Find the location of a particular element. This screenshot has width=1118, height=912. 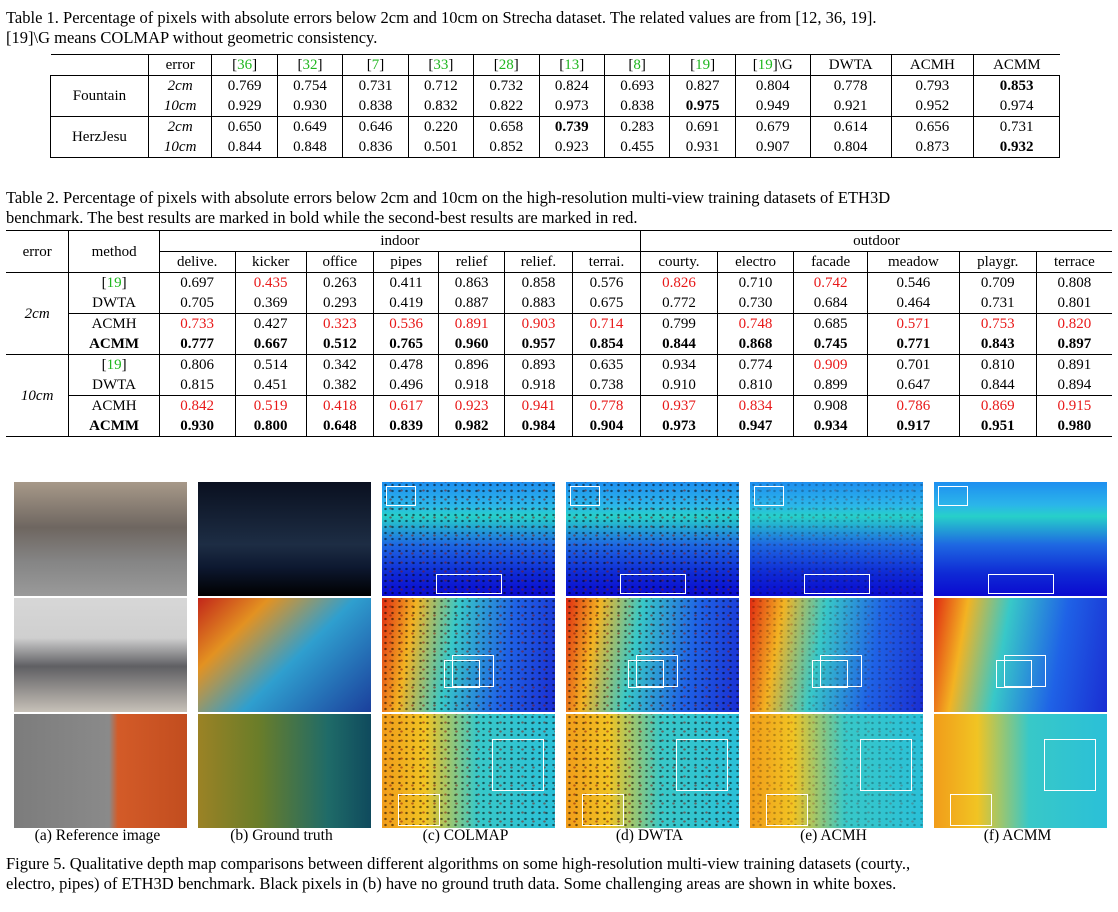

table1-header: [28] is located at coordinates (506, 65).